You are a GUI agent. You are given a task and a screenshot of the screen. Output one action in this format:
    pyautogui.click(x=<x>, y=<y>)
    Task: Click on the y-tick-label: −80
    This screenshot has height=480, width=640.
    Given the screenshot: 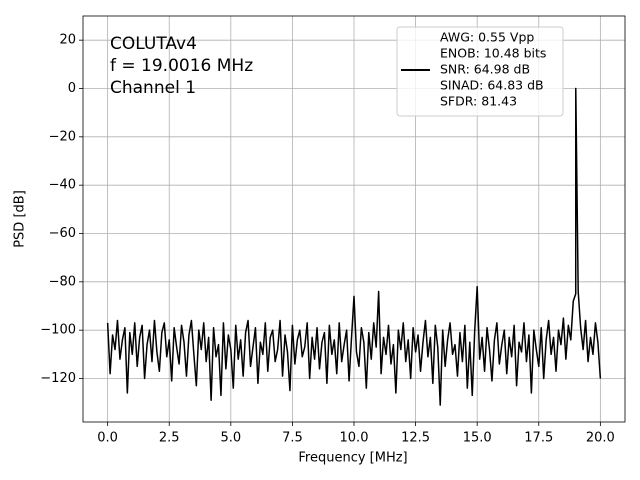 What is the action you would take?
    pyautogui.click(x=62, y=281)
    